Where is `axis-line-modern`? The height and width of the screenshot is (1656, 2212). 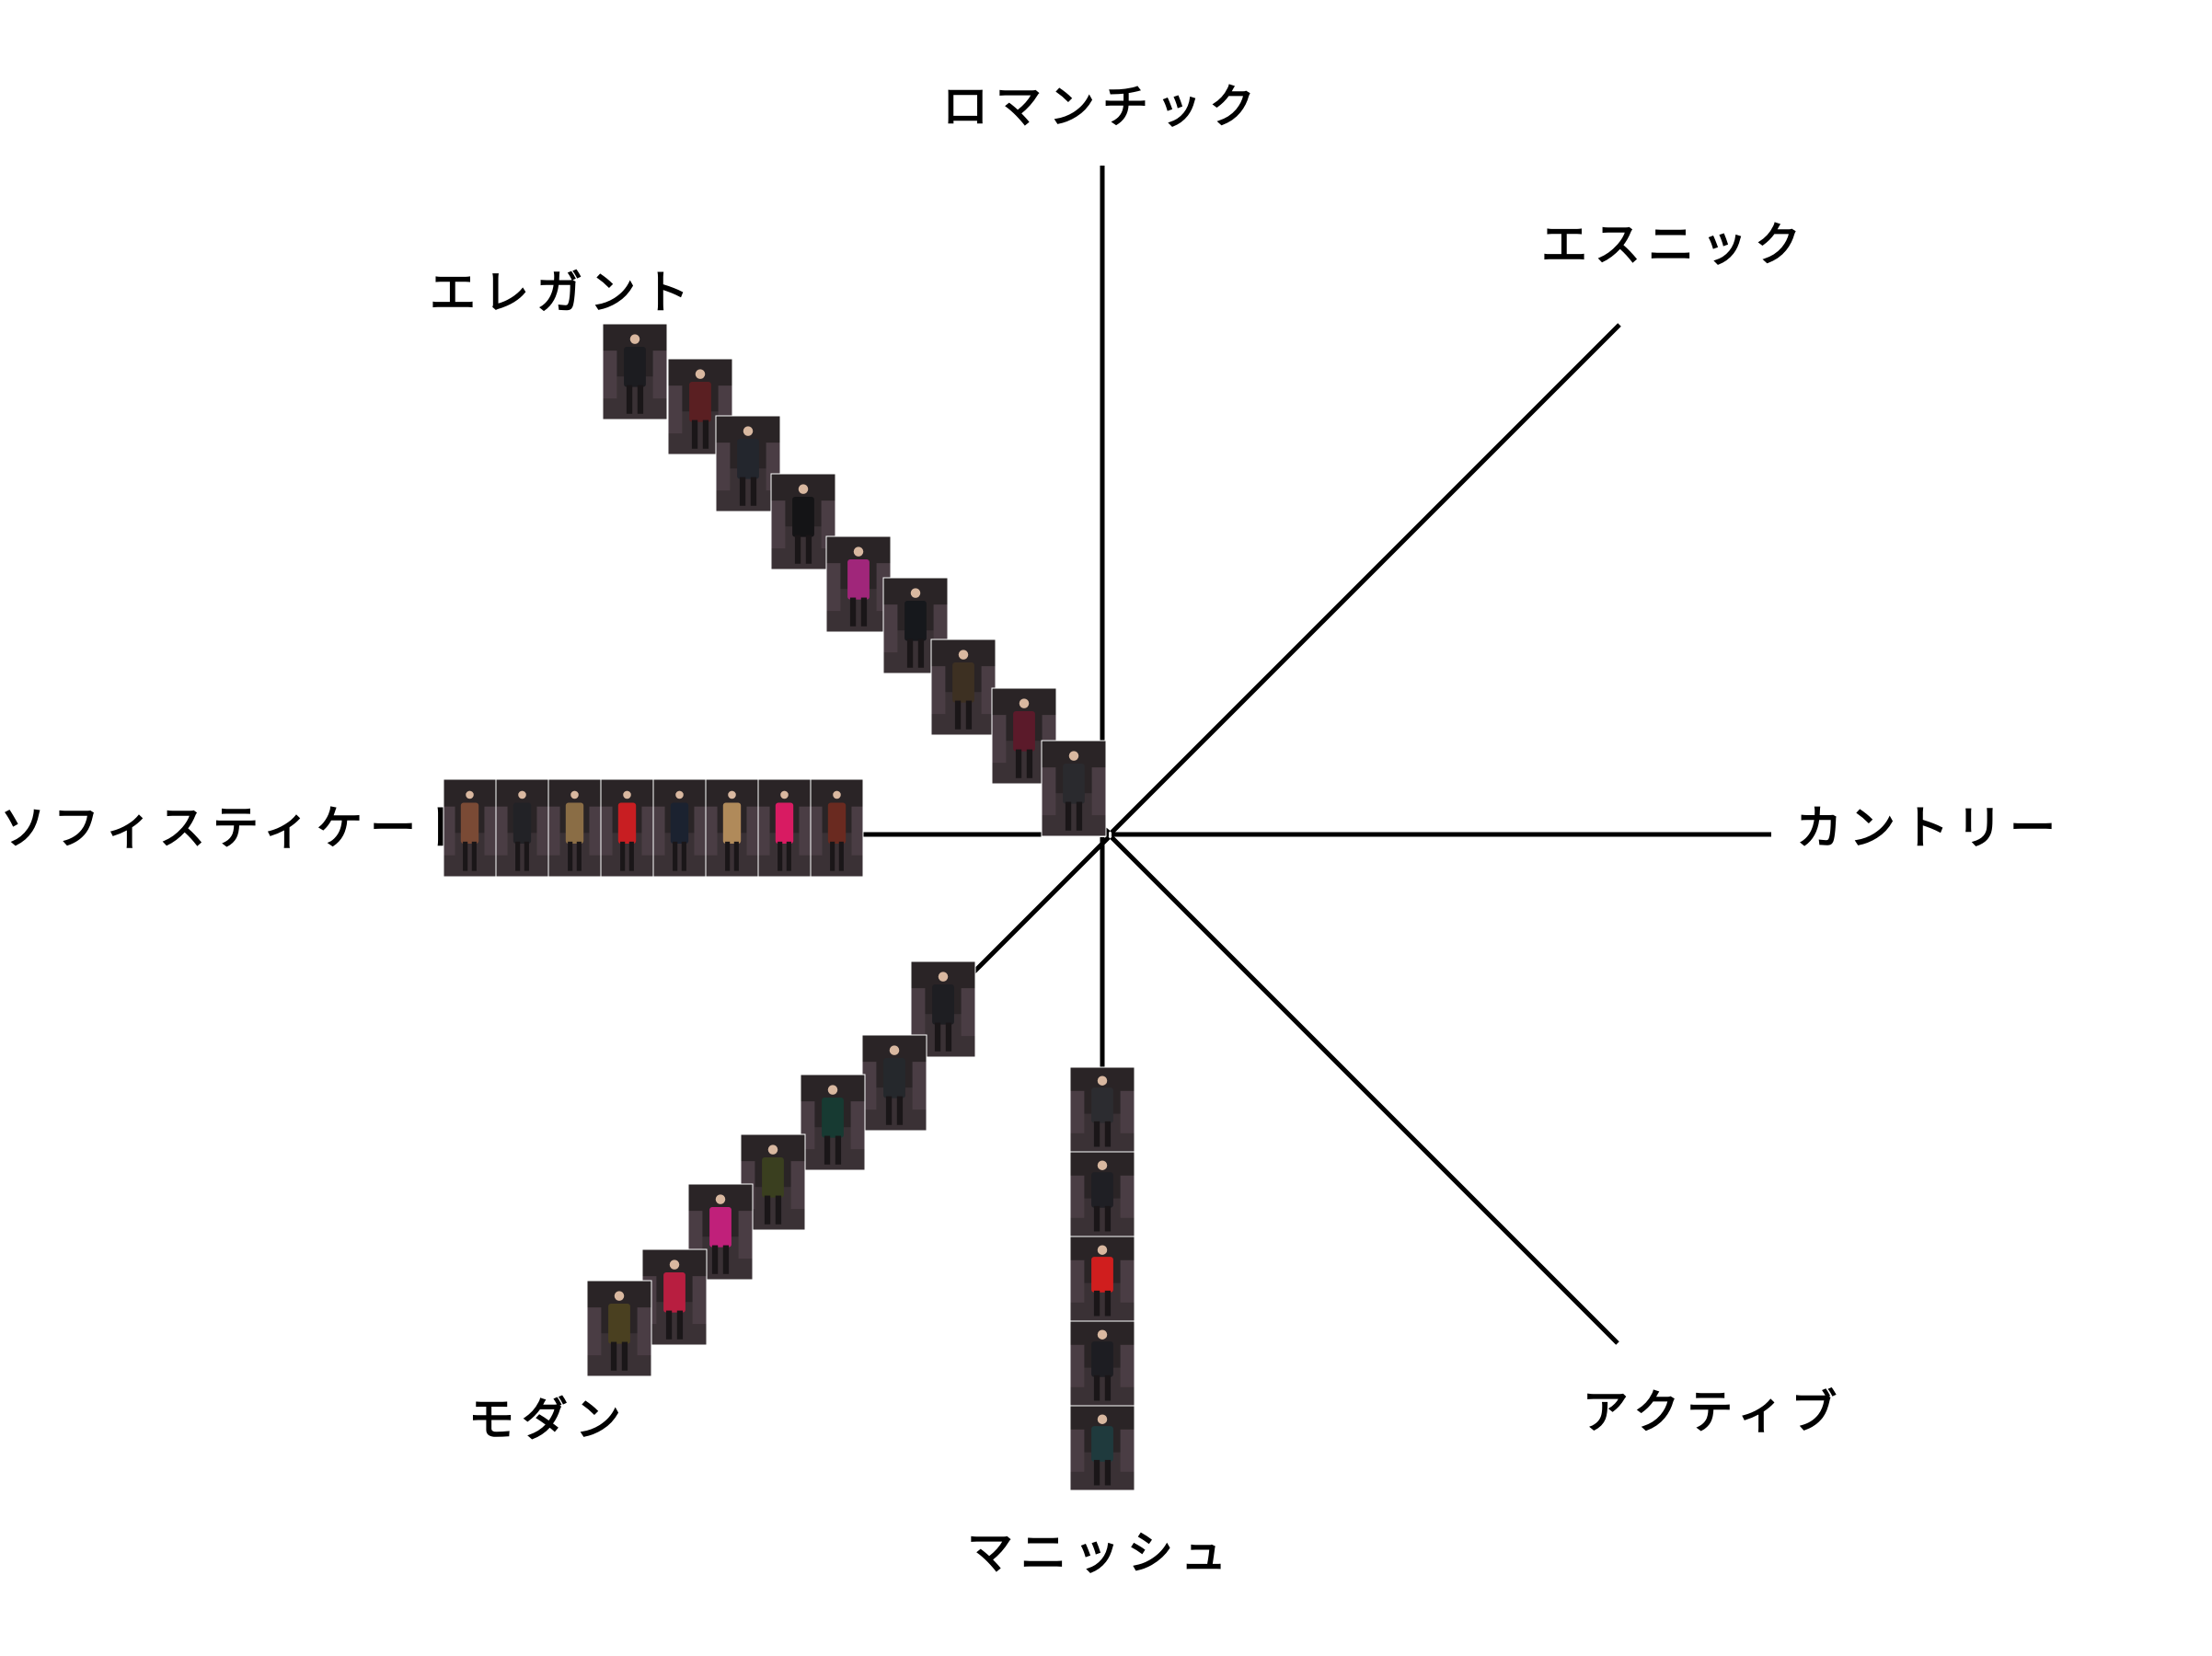 axis-line-modern is located at coordinates (1041, 904).